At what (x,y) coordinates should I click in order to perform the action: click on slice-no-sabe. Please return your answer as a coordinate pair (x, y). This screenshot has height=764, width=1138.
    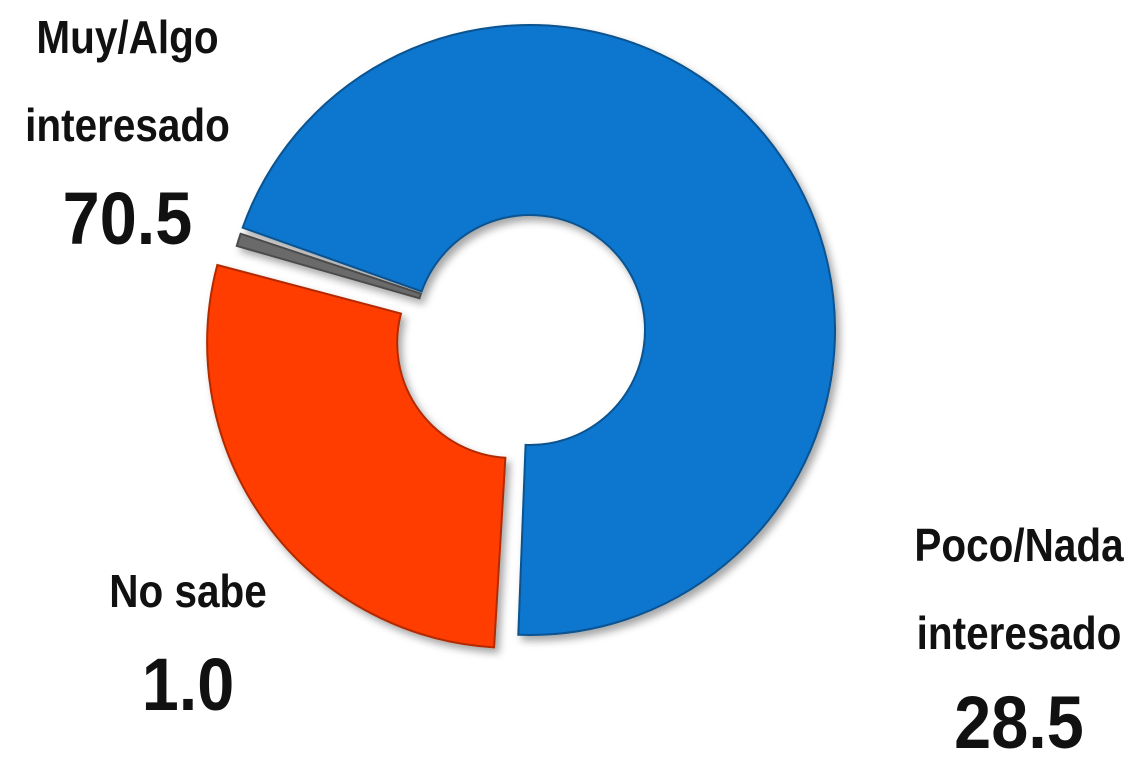
    Looking at the image, I should click on (329, 266).